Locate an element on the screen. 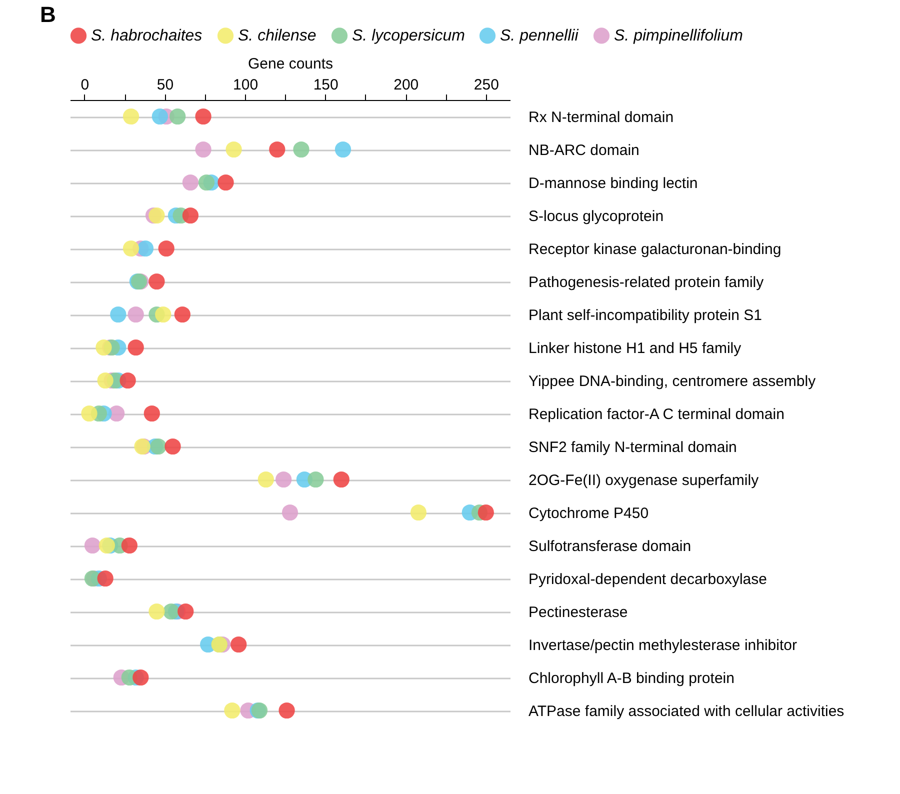 Image resolution: width=900 pixels, height=794 pixels. y-tick-label: SNF2 family N-terminal domain is located at coordinates (632, 447).